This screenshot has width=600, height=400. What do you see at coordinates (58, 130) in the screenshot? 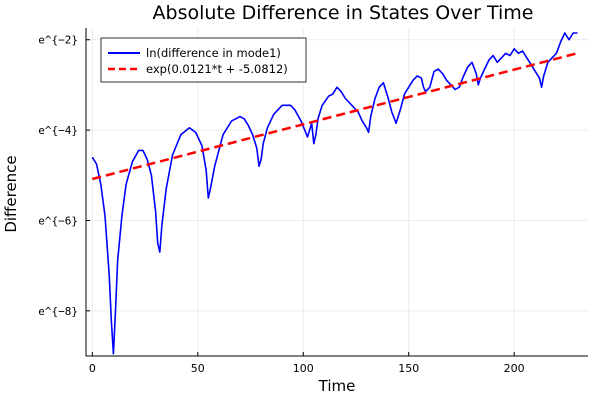
I see `y-tick-label: e^{−4}` at bounding box center [58, 130].